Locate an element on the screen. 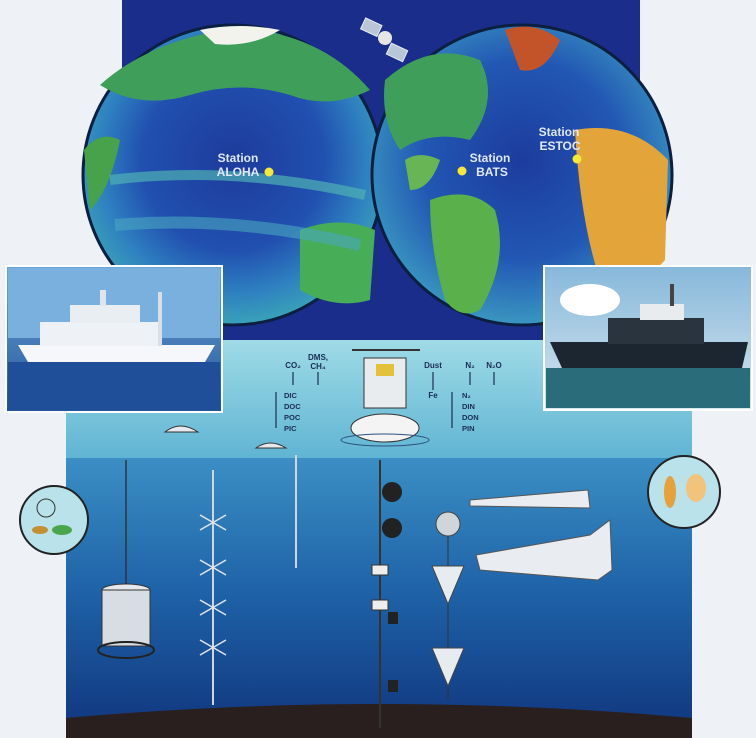 Image resolution: width=756 pixels, height=738 pixels. nitrogen-pool-n2: N₂ is located at coordinates (466, 395).